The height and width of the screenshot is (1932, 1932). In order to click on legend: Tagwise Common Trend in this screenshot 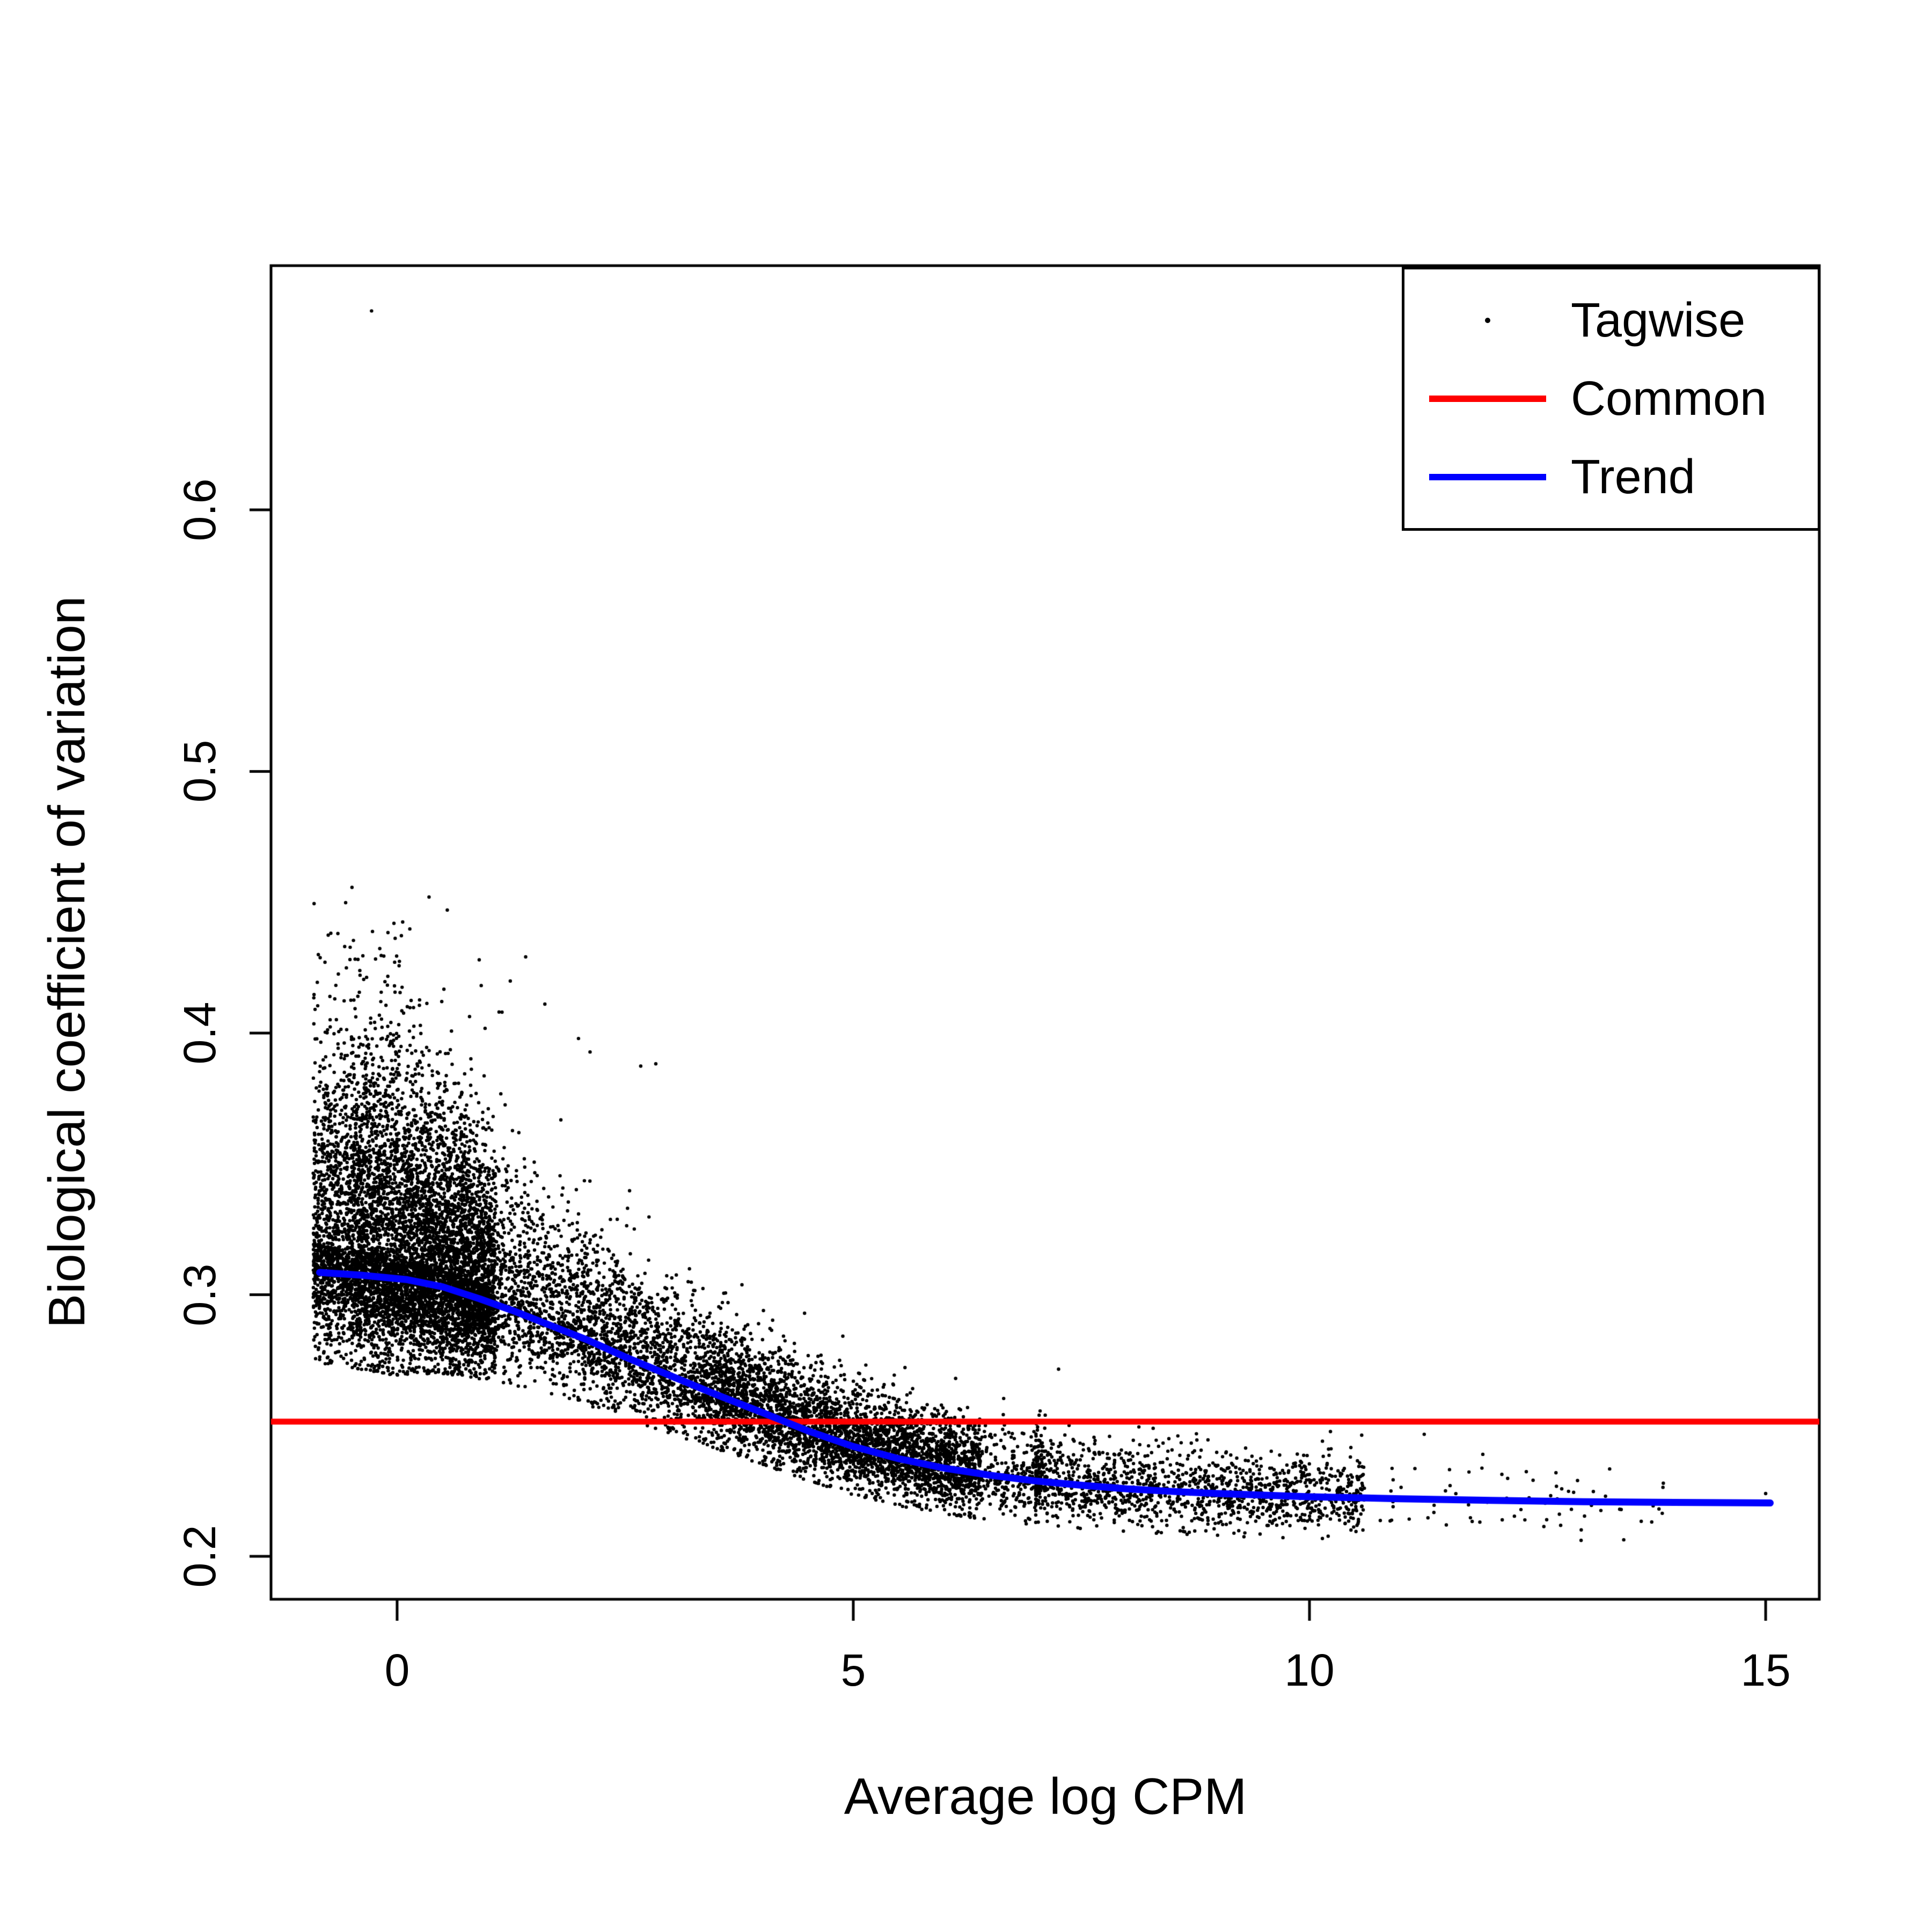, I will do `click(1611, 399)`.